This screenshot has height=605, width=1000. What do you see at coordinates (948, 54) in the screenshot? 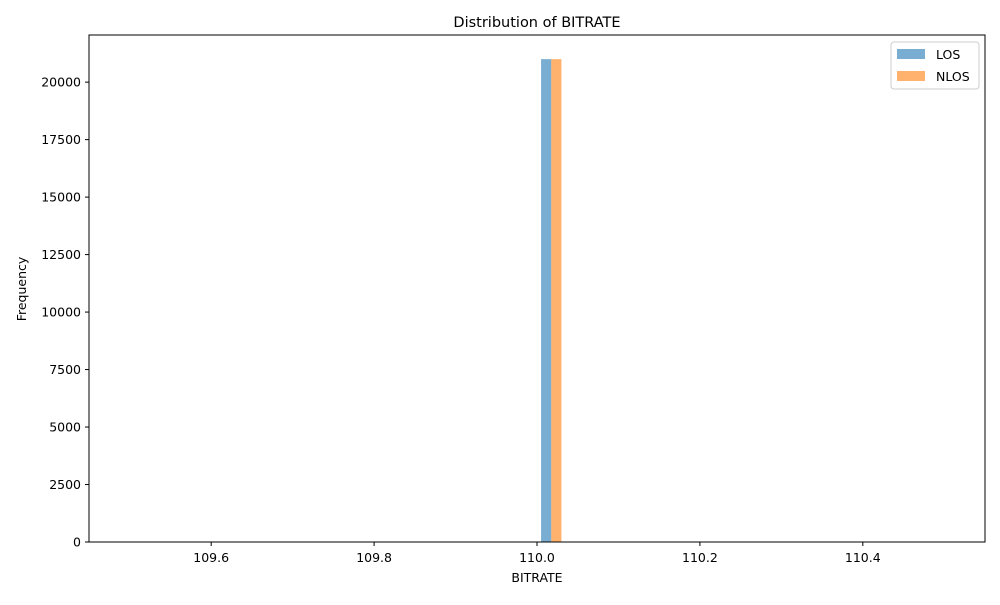
I see `legend-label-los: LOS` at bounding box center [948, 54].